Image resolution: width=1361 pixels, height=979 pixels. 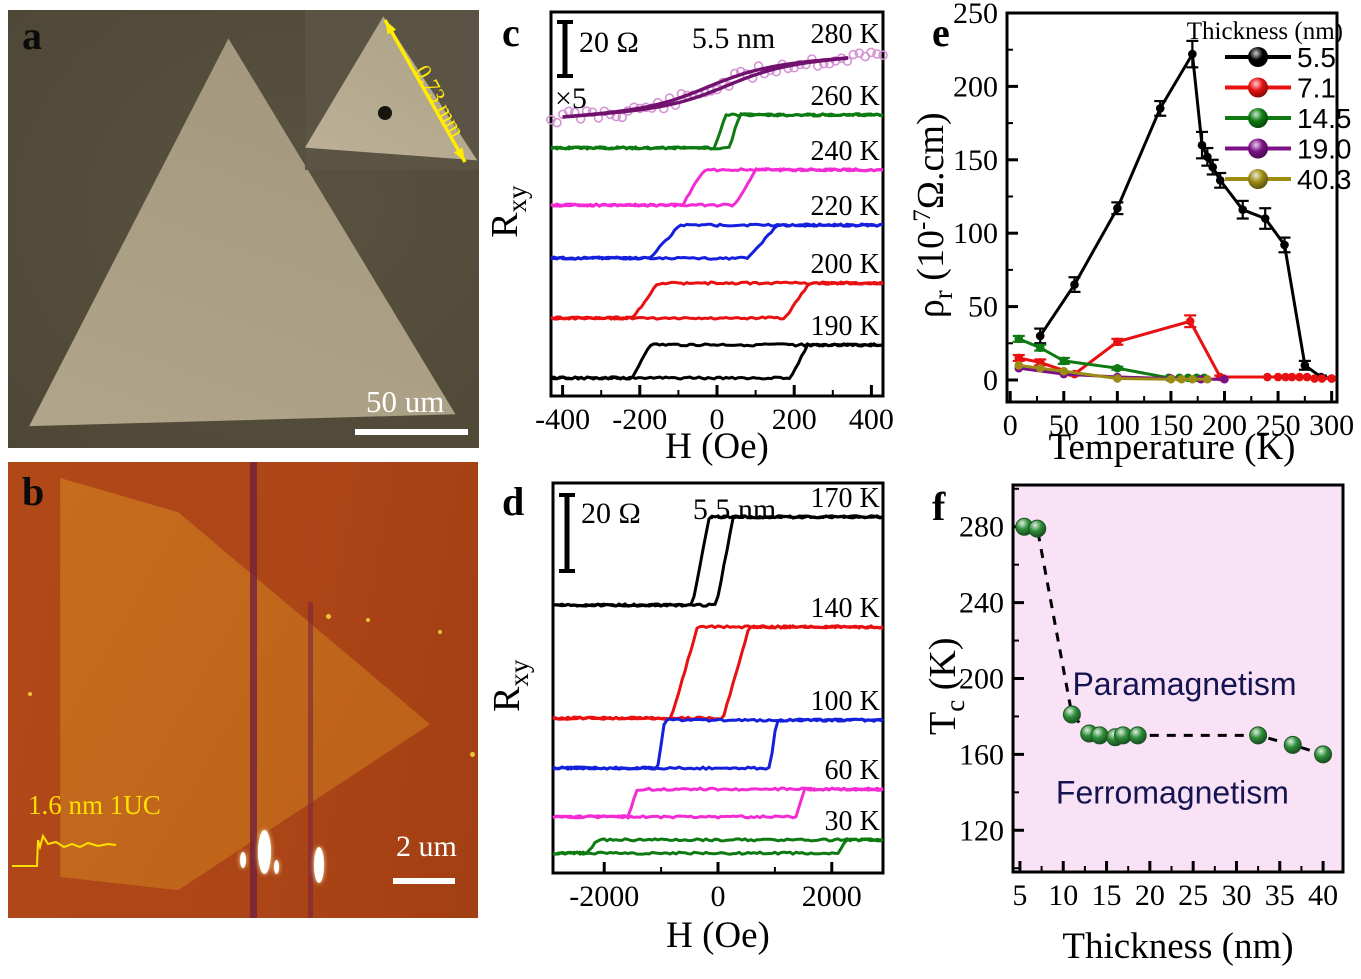 I want to click on chart-e-series, so click(x=1174, y=211).